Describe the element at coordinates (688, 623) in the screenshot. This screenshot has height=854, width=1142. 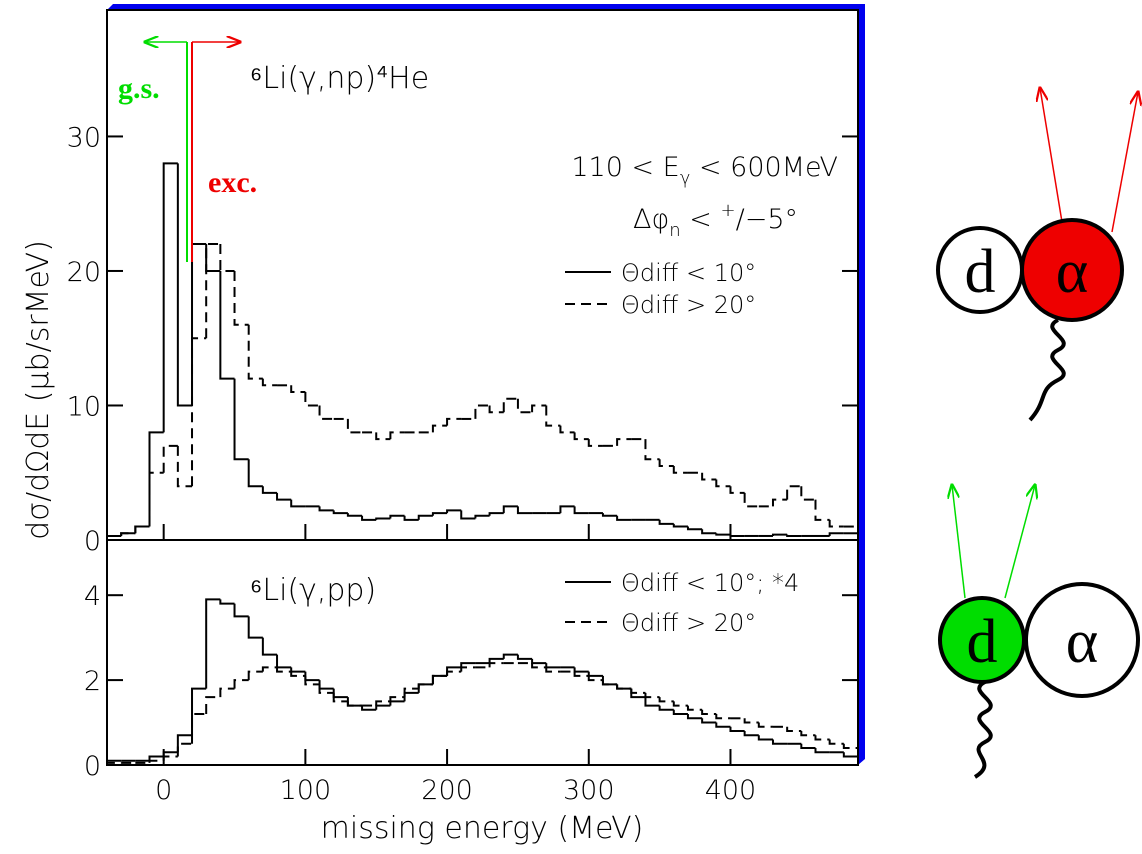
I see `legend-label: Θdiff > 20°` at that location.